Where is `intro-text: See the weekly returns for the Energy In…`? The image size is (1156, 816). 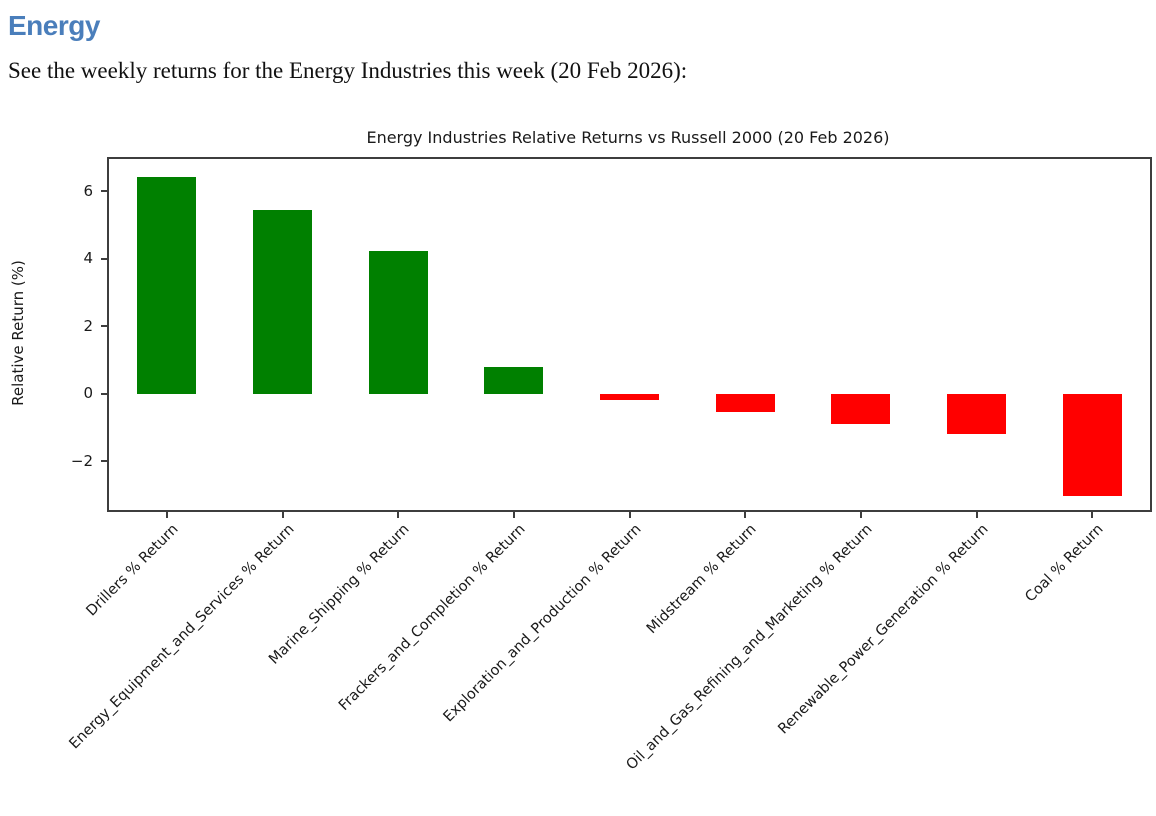 intro-text: See the weekly returns for the Energy In… is located at coordinates (348, 70).